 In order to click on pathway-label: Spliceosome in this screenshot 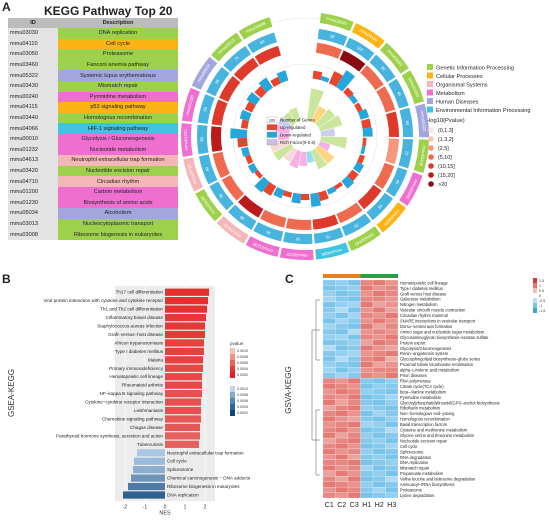, I will do `click(180, 469)`.